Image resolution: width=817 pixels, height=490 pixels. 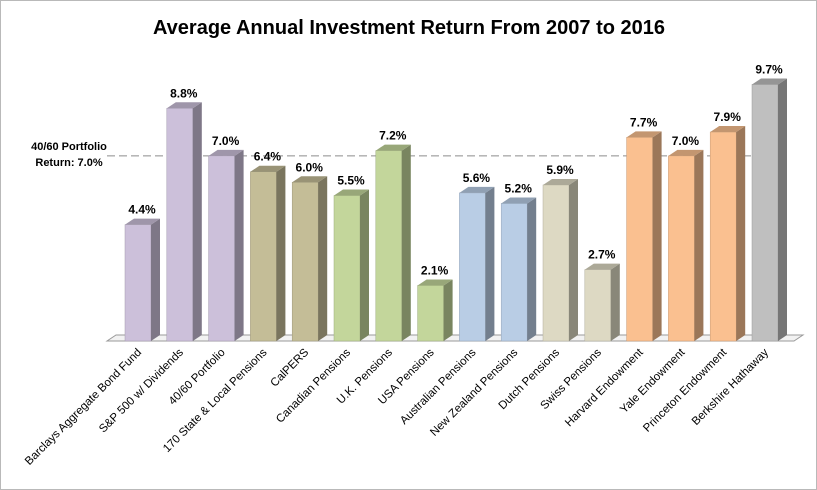 I want to click on bar-value-label: 8.8%, so click(x=184, y=93).